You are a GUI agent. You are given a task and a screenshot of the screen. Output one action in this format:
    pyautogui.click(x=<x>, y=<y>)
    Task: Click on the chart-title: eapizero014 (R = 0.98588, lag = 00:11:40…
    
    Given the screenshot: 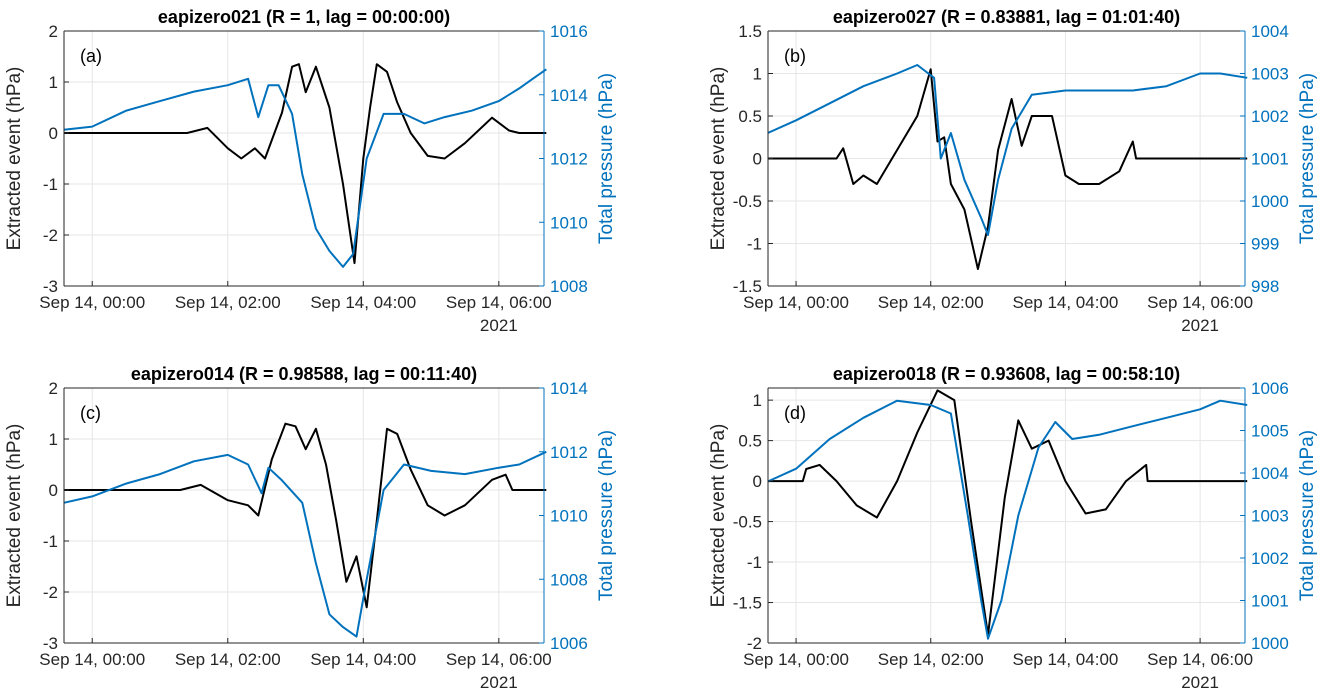 What is the action you would take?
    pyautogui.click(x=304, y=374)
    